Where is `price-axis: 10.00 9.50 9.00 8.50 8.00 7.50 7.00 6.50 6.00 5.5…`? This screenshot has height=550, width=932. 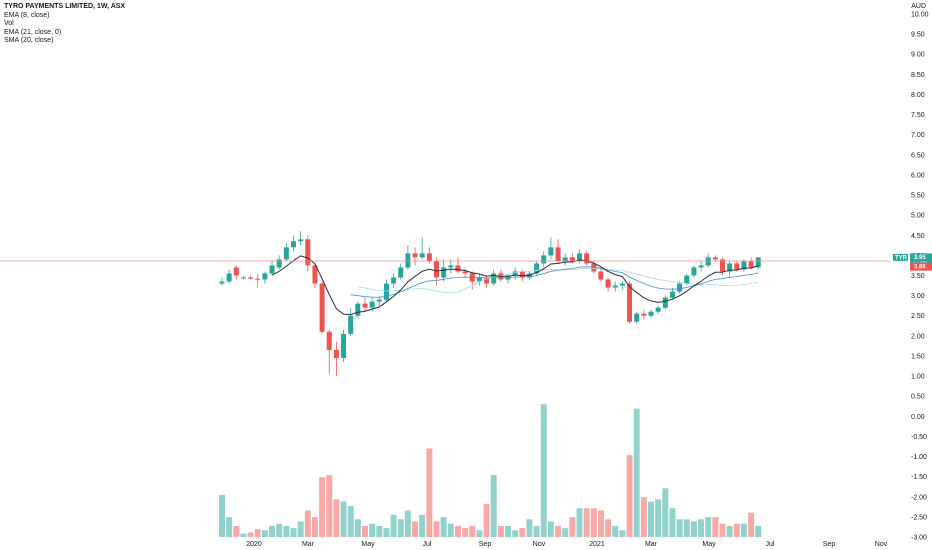
price-axis: 10.00 9.50 9.00 8.50 8.00 7.50 7.00 6.50 6.00 5.5… is located at coordinates (920, 277).